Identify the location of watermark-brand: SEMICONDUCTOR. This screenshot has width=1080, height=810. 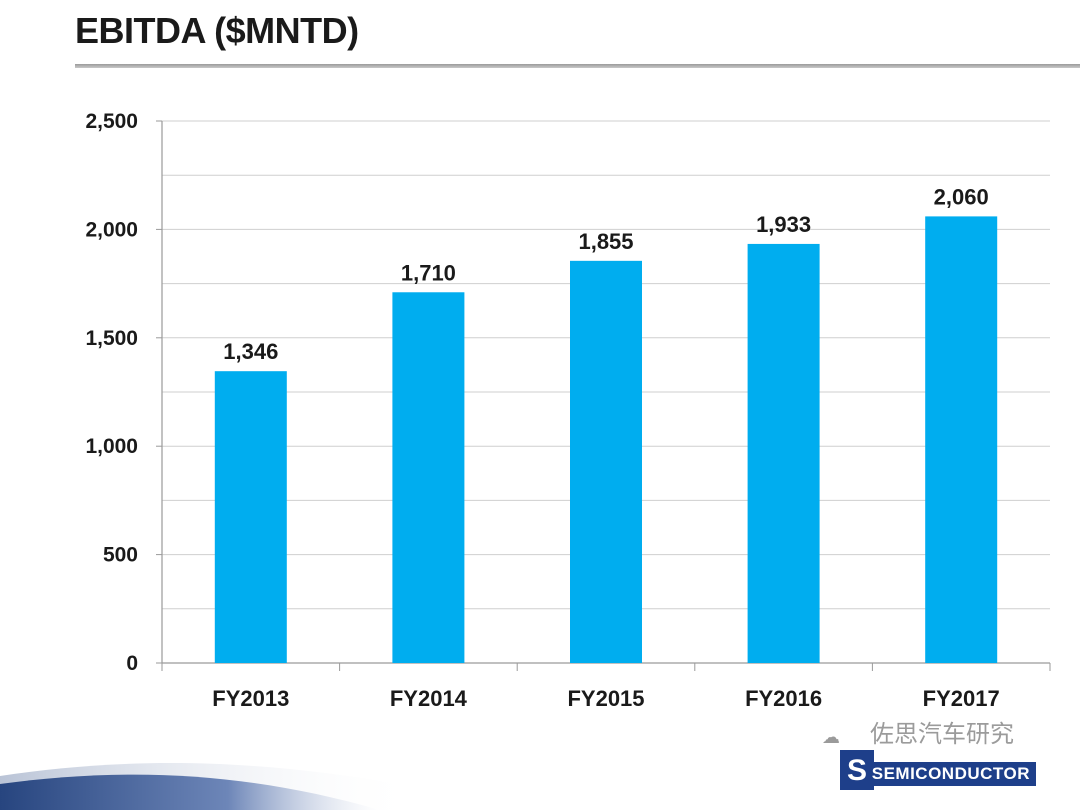
(950, 774).